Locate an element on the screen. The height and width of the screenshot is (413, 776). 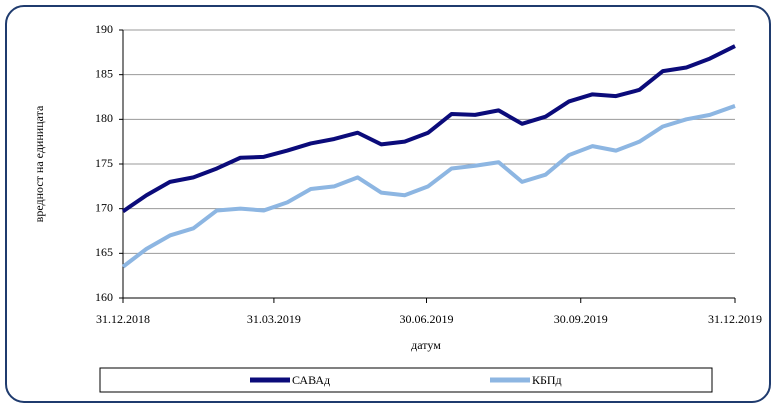
y-tick-label: 170 is located at coordinates (104, 207).